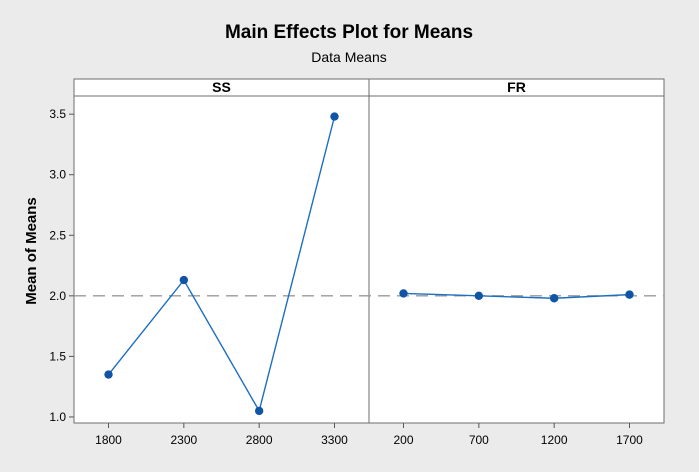 The image size is (699, 472). I want to click on x-tick-label: 2800, so click(259, 440).